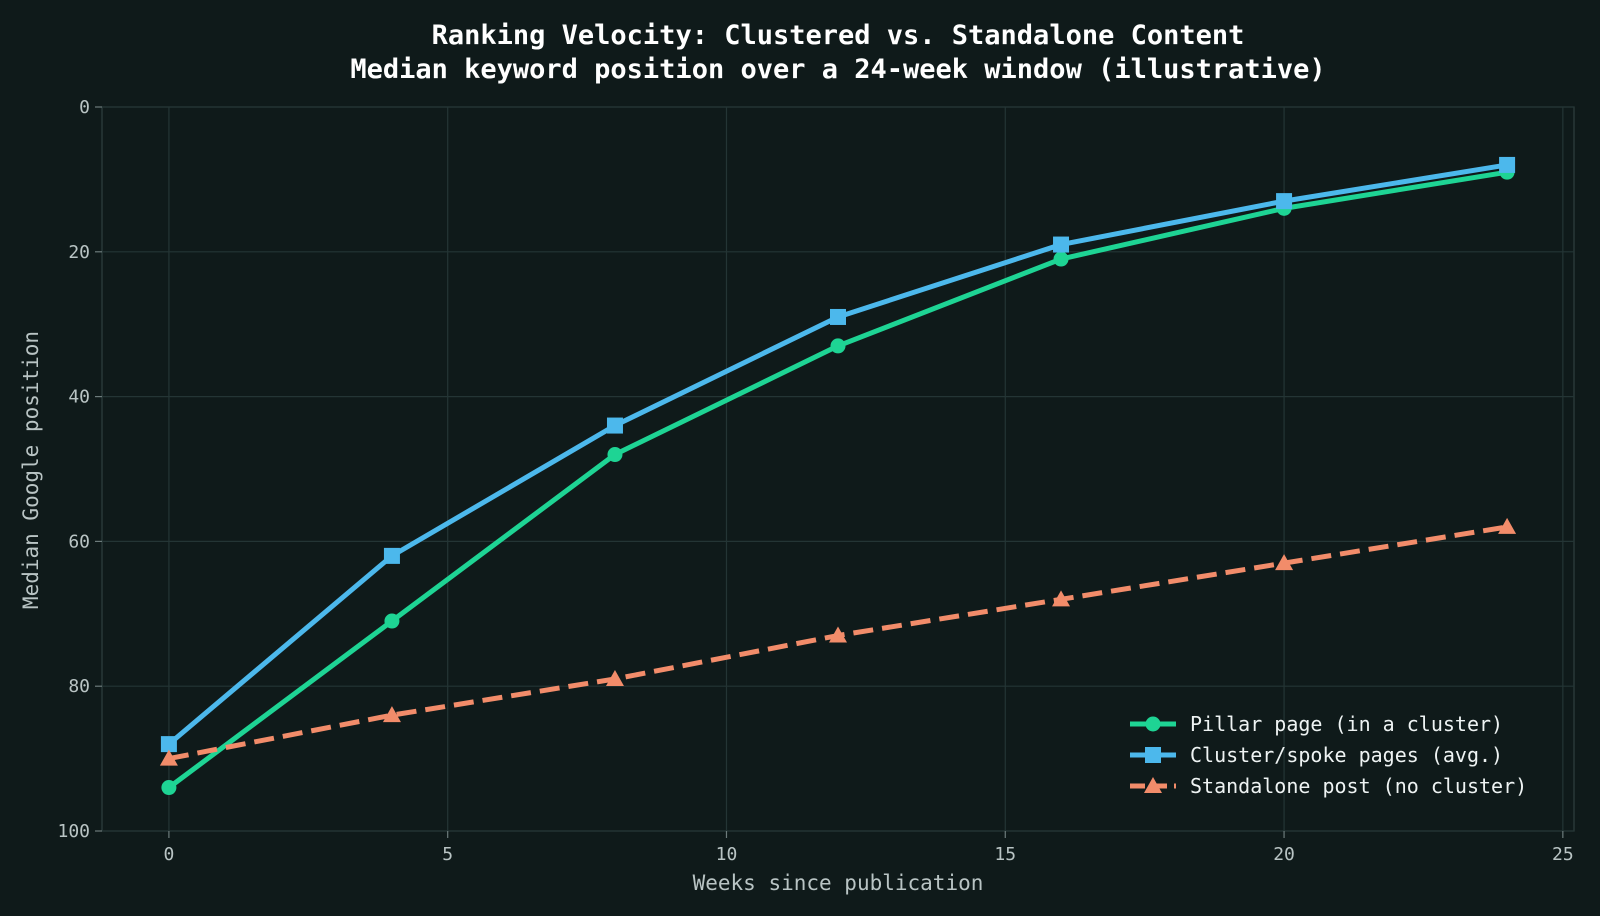  Describe the element at coordinates (1346, 724) in the screenshot. I see `legend-label: Pillar page (in a cluster)` at that location.